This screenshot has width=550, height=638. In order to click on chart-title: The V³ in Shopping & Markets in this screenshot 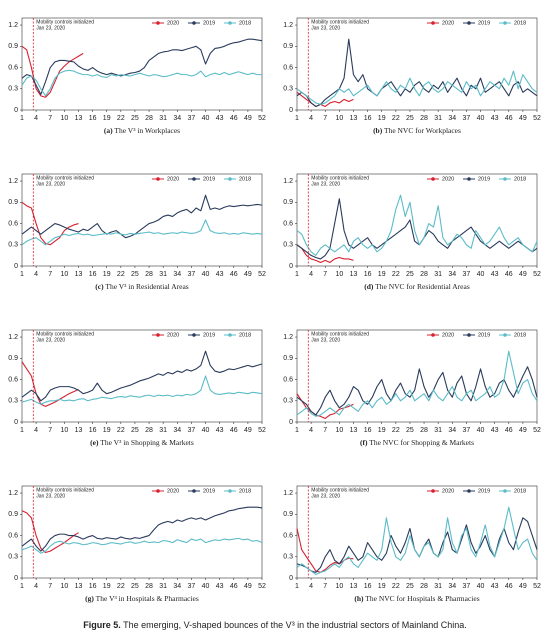, I will do `click(147, 442)`.